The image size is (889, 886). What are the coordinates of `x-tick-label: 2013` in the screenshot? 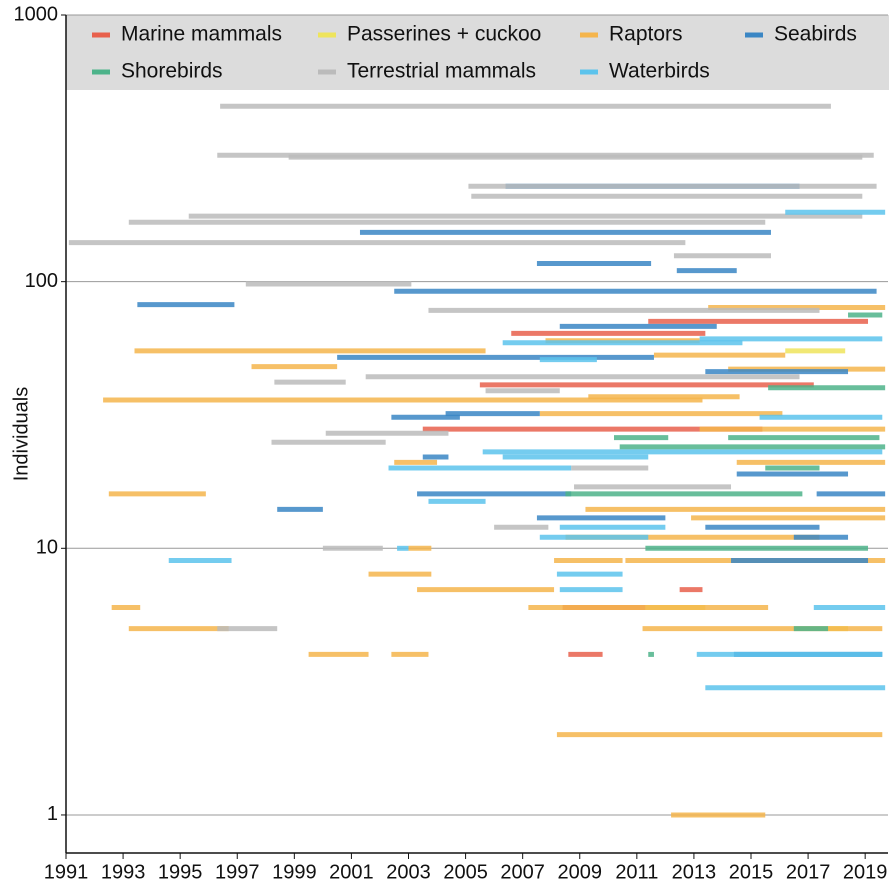 It's located at (694, 872).